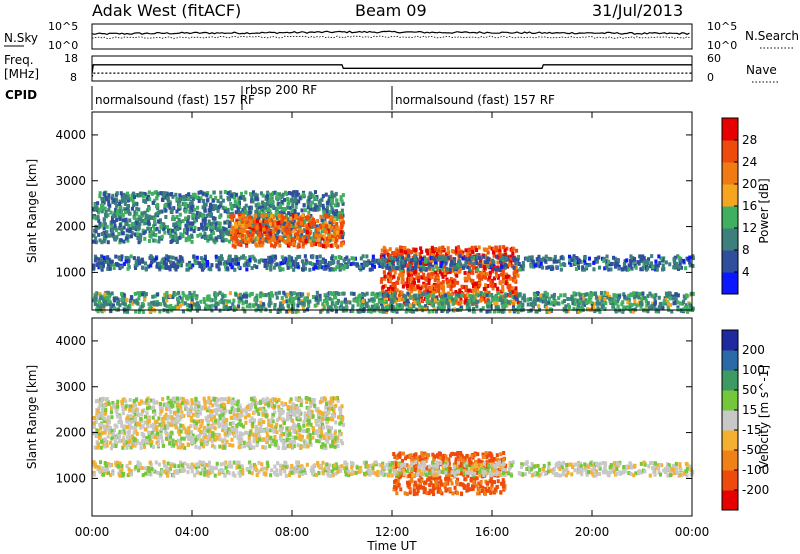  I want to click on cbar-block, so click(730, 173).